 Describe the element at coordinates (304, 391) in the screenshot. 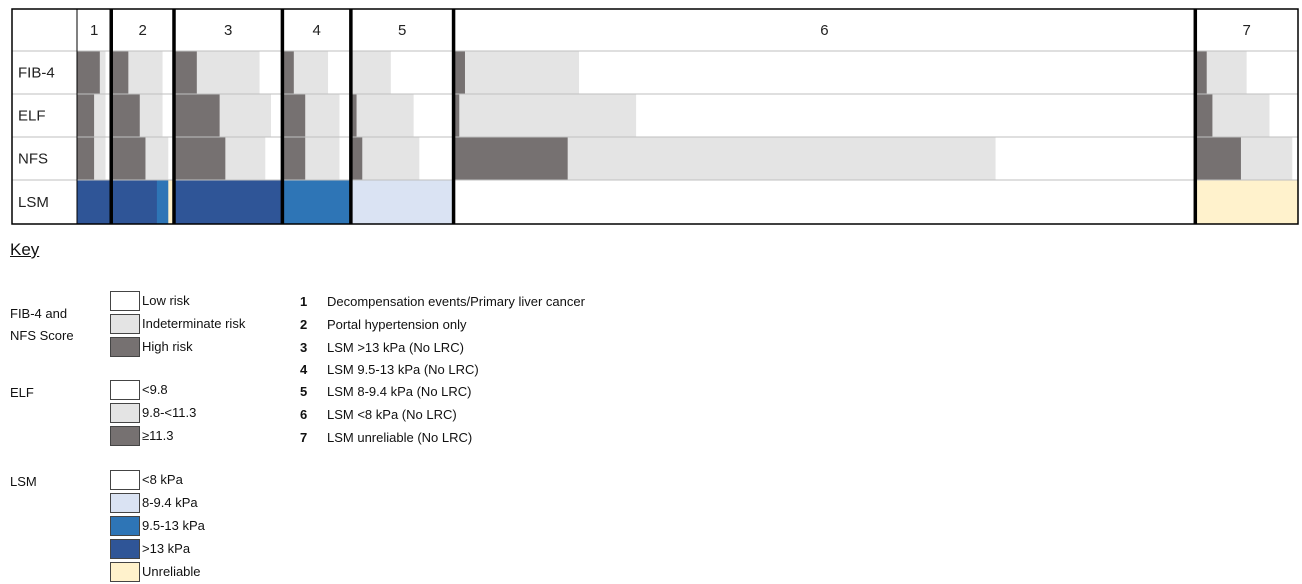

I see `group-legend-num-5: 5` at that location.